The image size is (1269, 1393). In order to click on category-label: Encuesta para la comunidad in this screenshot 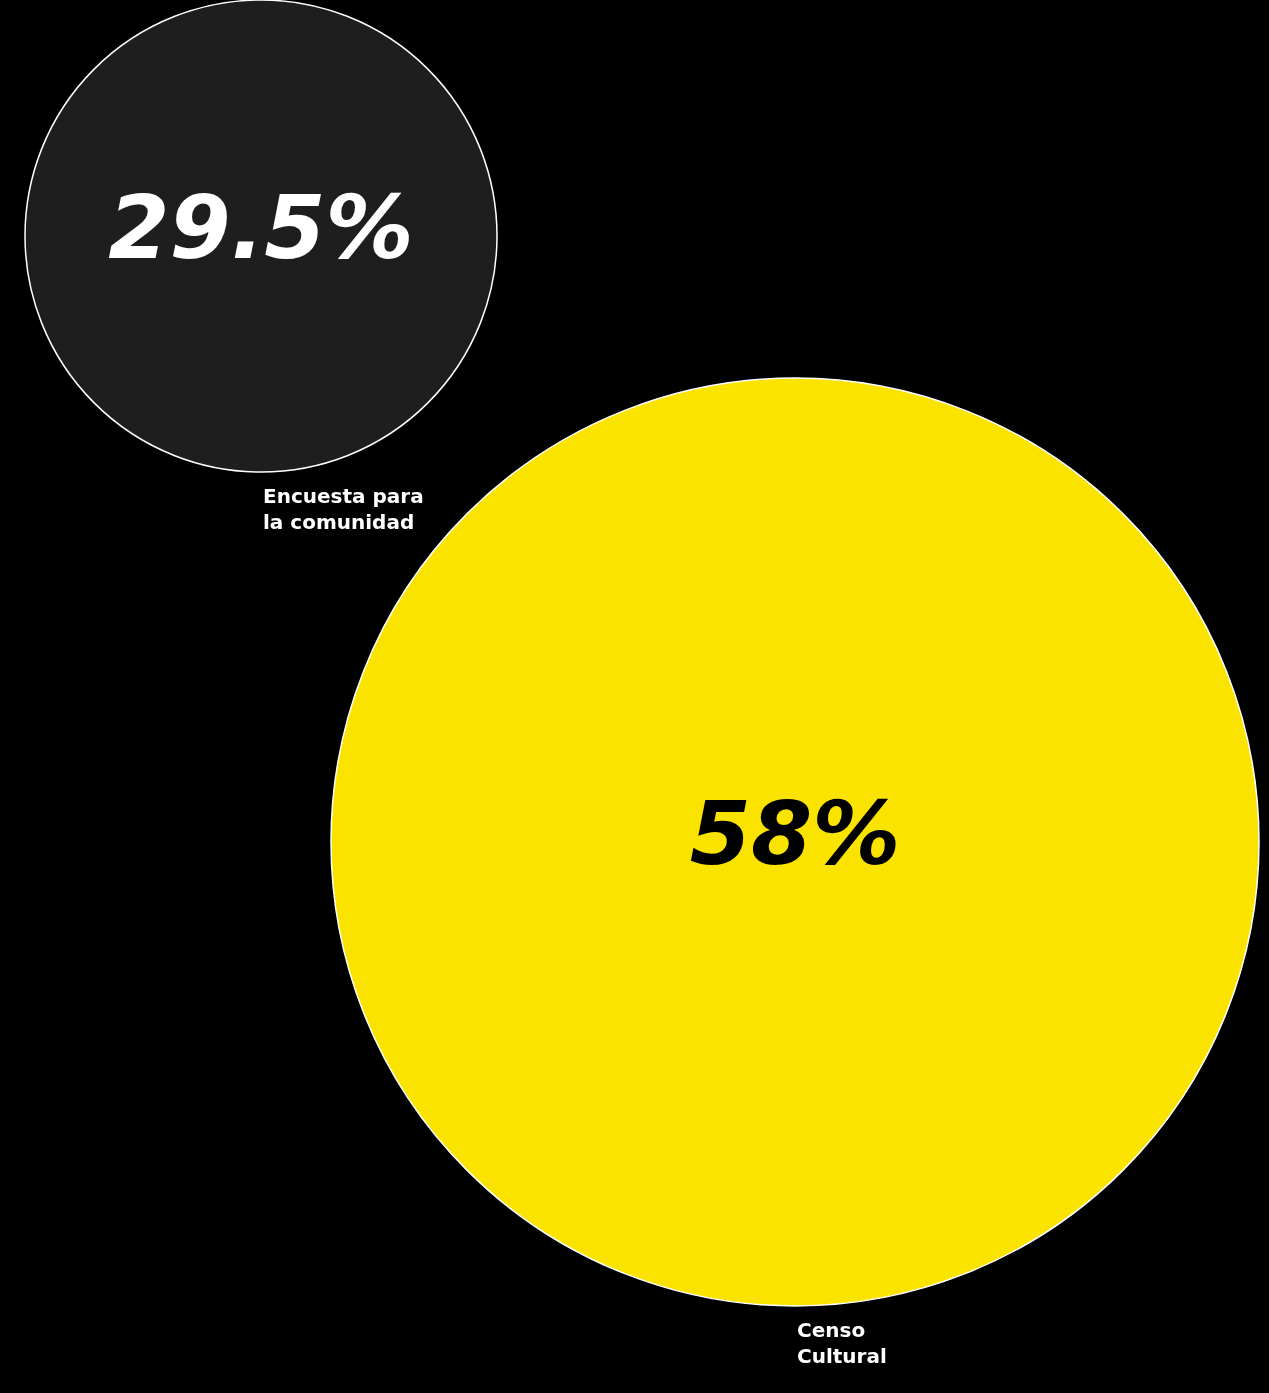, I will do `click(343, 509)`.